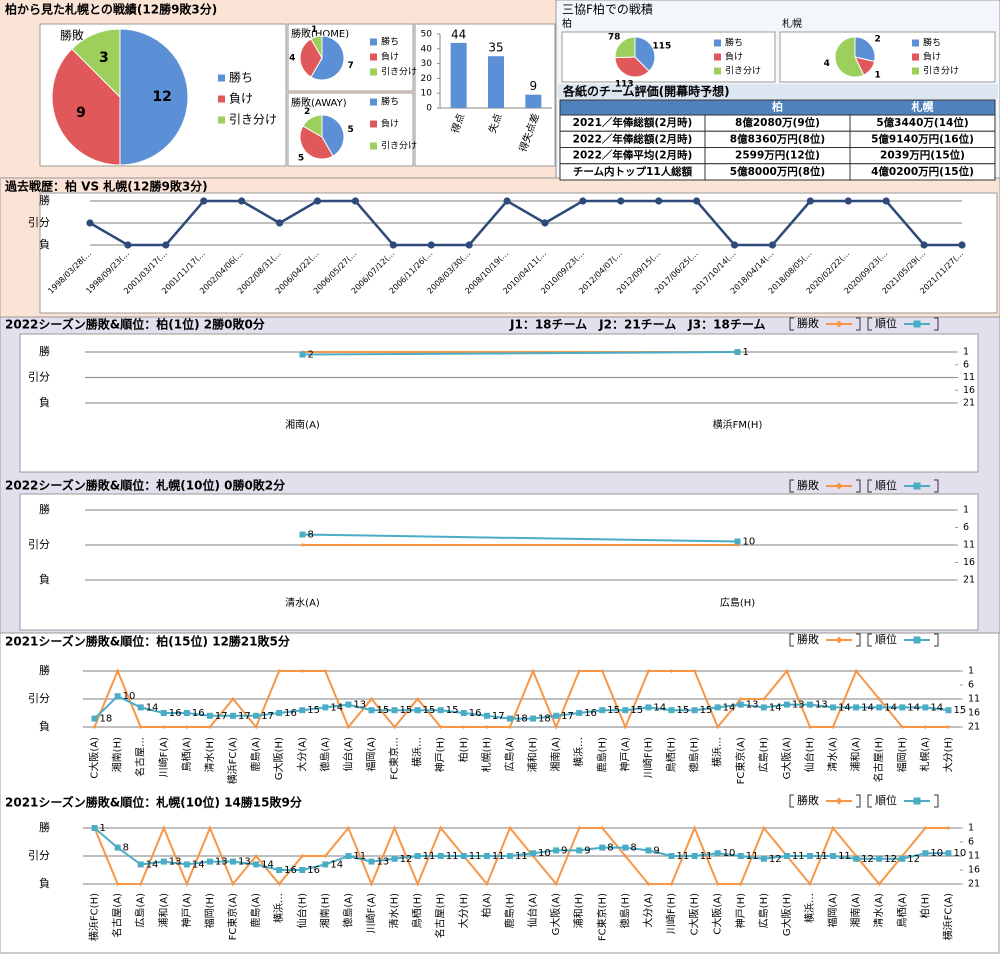  Describe the element at coordinates (521, 699) in the screenshot. I see `series-line` at that location.